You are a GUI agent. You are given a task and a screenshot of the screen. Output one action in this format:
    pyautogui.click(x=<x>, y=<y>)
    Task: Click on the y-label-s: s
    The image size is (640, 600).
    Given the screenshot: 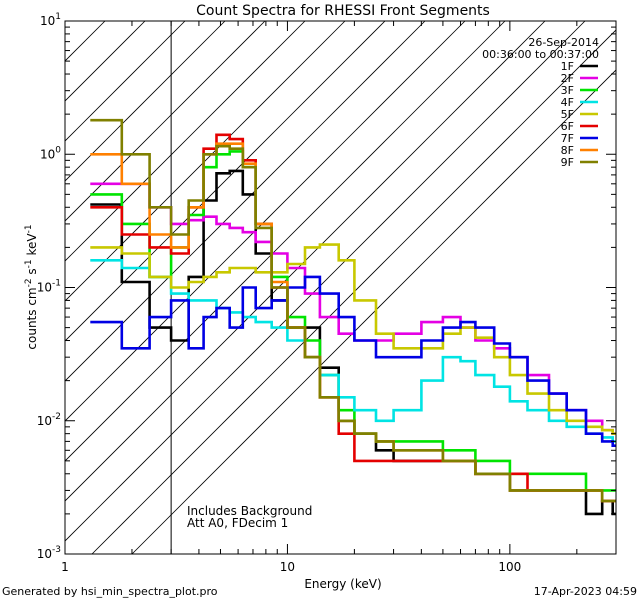 What is the action you would take?
    pyautogui.click(x=32, y=273)
    